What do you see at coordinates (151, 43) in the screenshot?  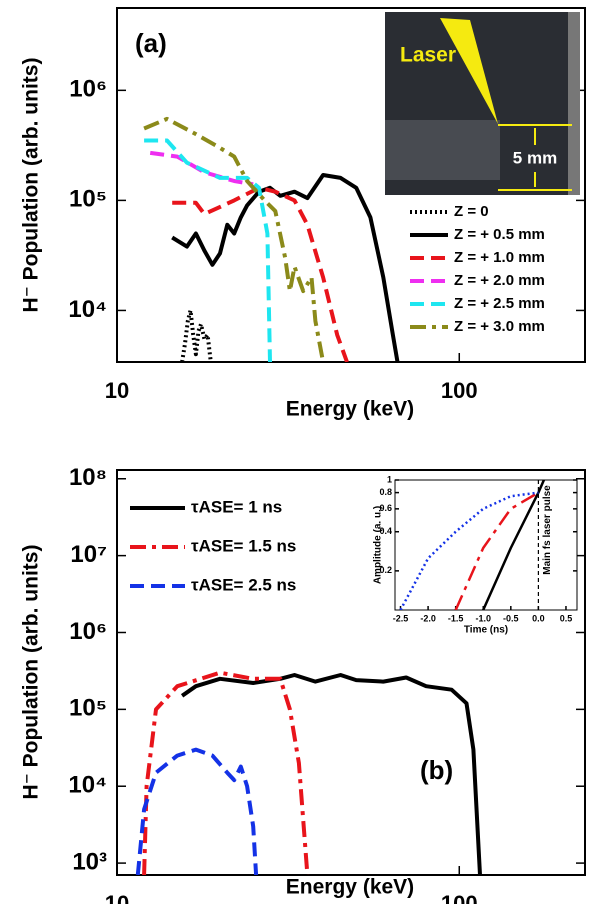 I see `panel-label: (a)` at bounding box center [151, 43].